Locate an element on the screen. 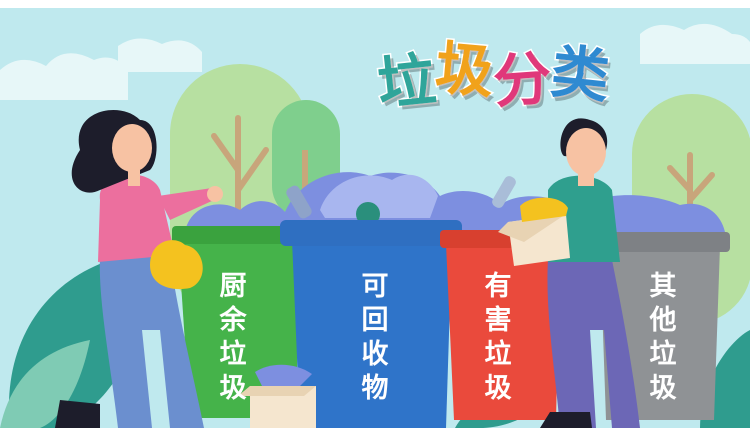 The width and height of the screenshot is (750, 428). bin-label-recyclable: 可回收物 is located at coordinates (375, 337).